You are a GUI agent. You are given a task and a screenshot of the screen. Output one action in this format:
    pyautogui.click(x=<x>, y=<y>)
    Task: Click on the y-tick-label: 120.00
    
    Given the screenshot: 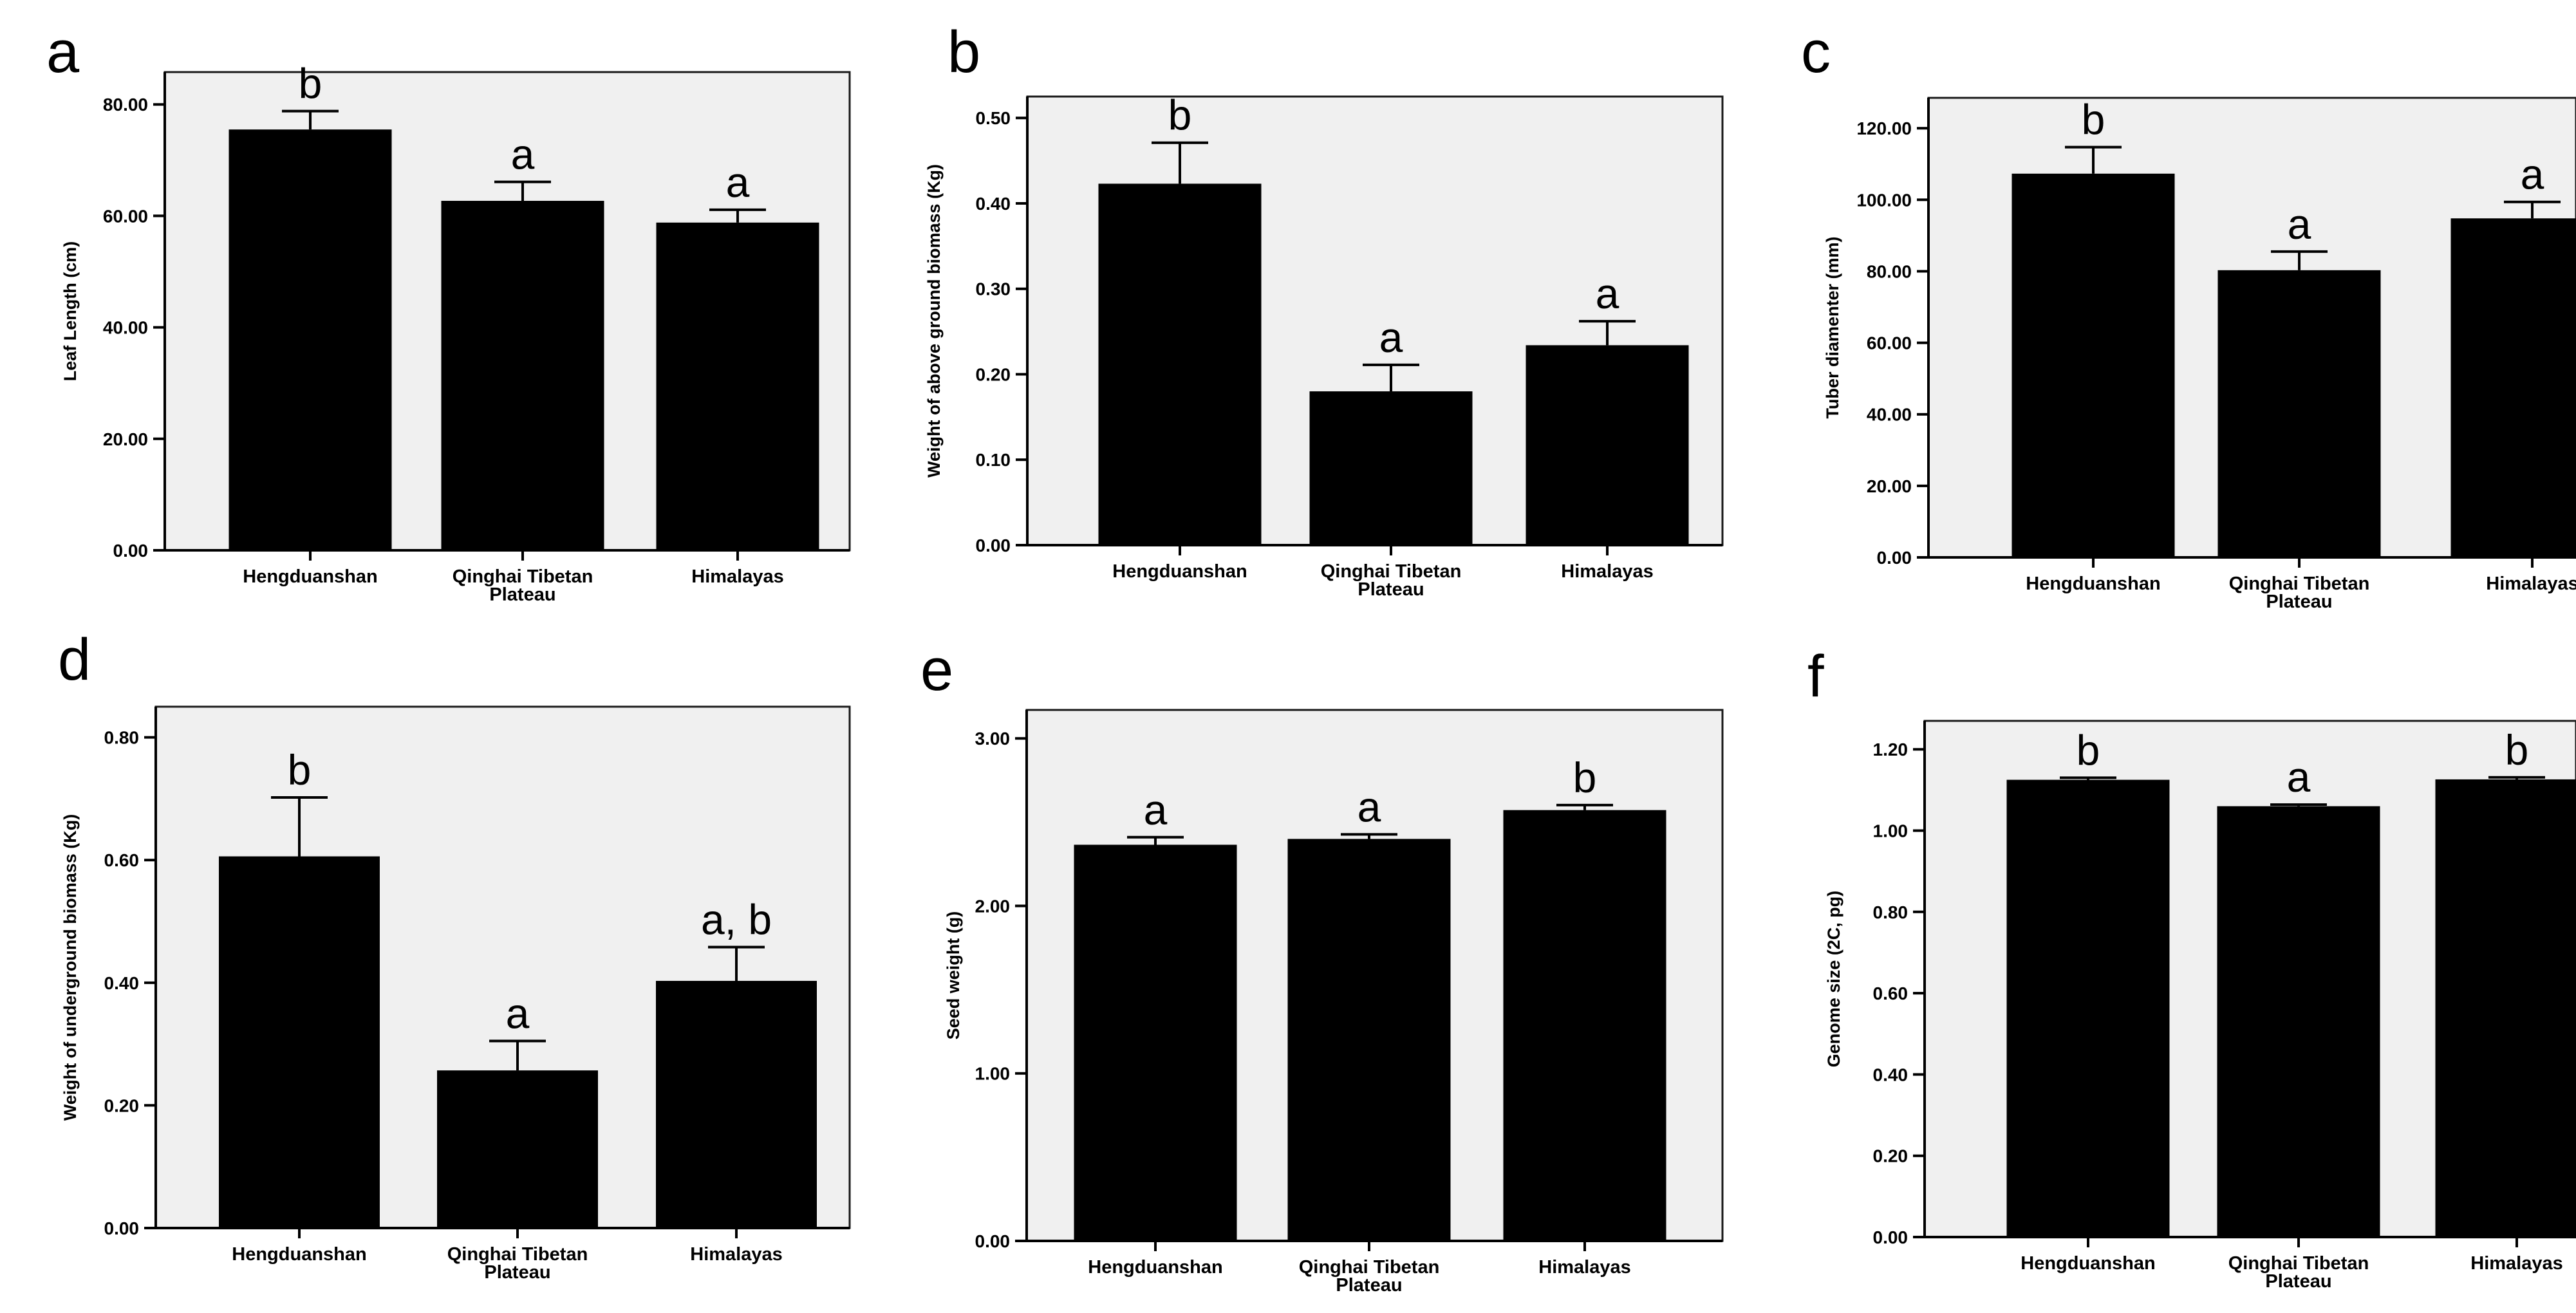 What is the action you would take?
    pyautogui.click(x=1884, y=128)
    